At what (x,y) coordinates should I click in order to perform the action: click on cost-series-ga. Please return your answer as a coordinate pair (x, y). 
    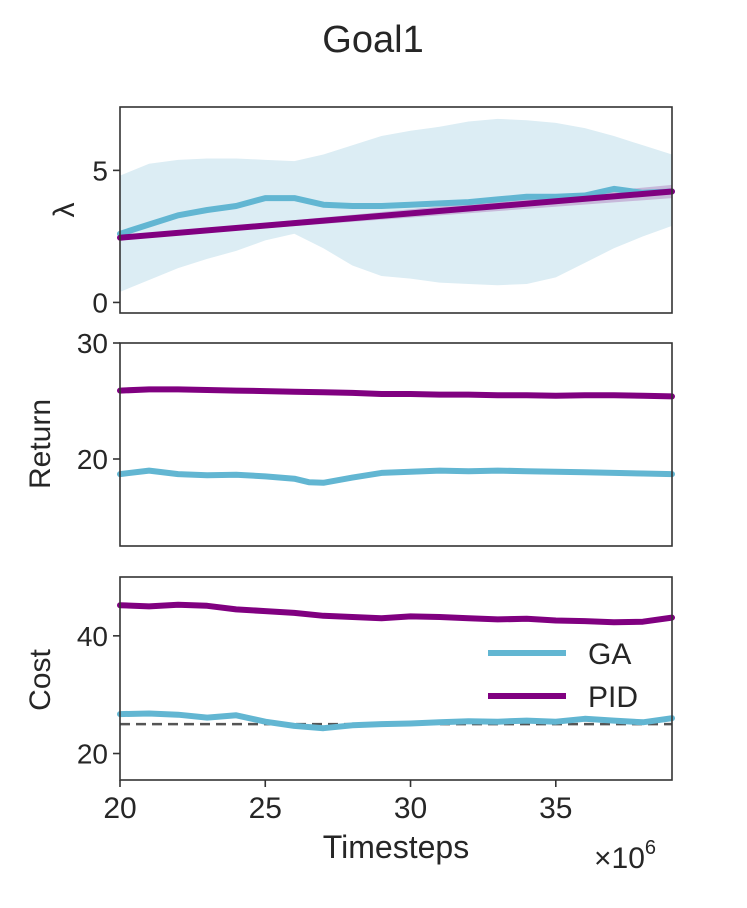
    Looking at the image, I should click on (396, 721).